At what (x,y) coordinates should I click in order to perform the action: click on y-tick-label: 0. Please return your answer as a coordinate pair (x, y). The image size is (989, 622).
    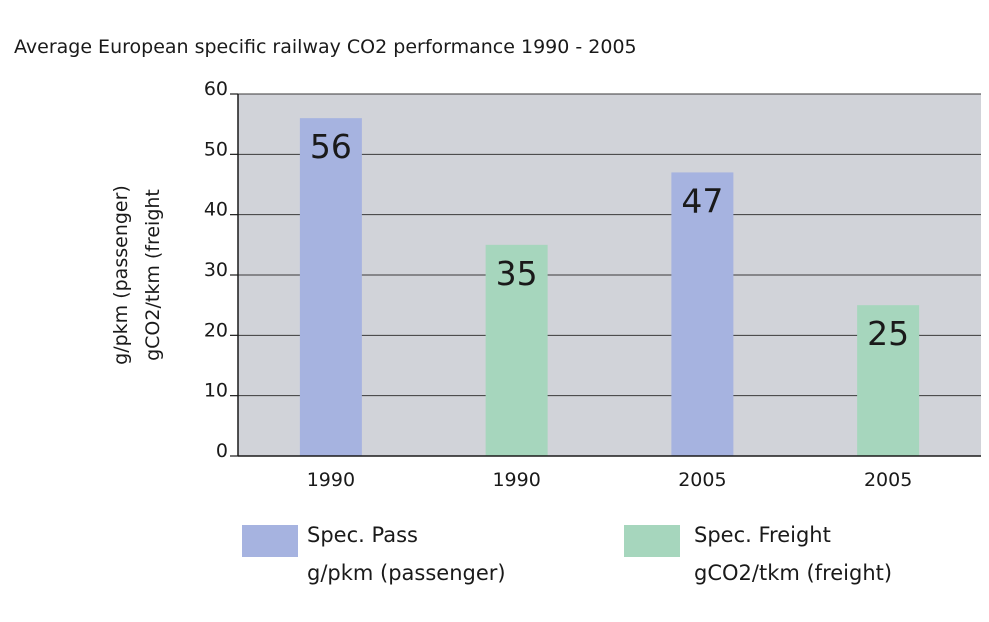
    Looking at the image, I should click on (222, 451).